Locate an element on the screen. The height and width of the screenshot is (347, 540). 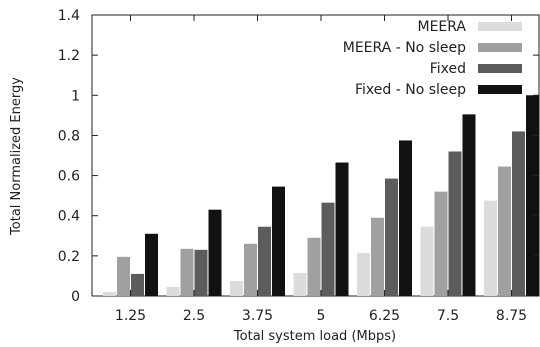
y-tick-label: 1 is located at coordinates (75, 96).